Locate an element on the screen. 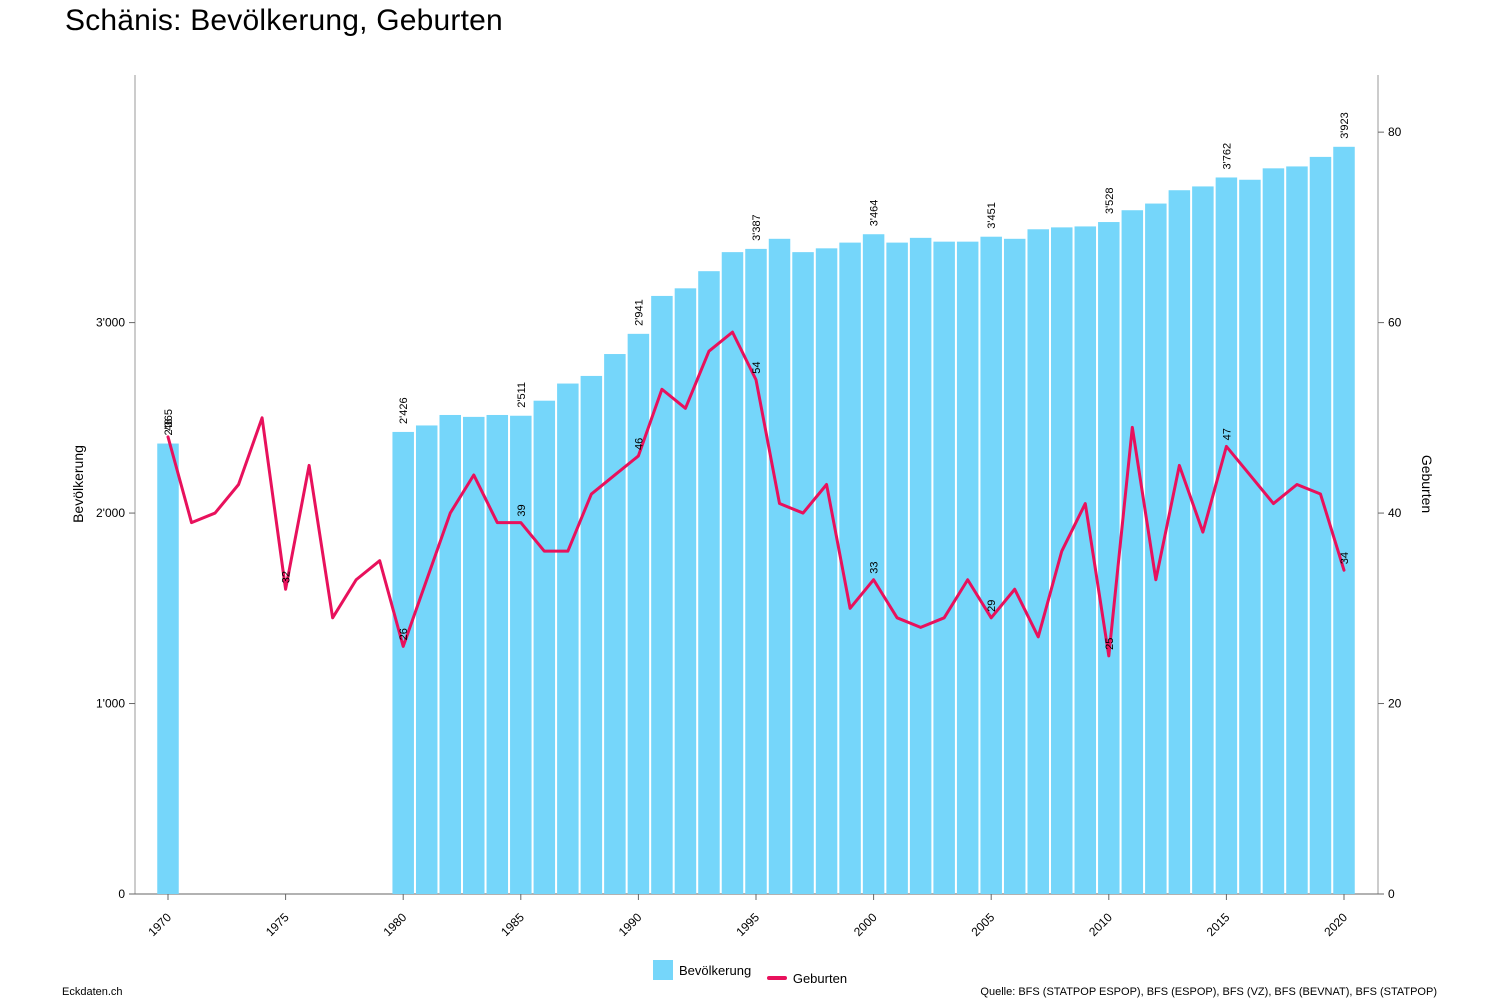 This screenshot has height=1000, width=1500. line-value-label: 46 is located at coordinates (639, 444).